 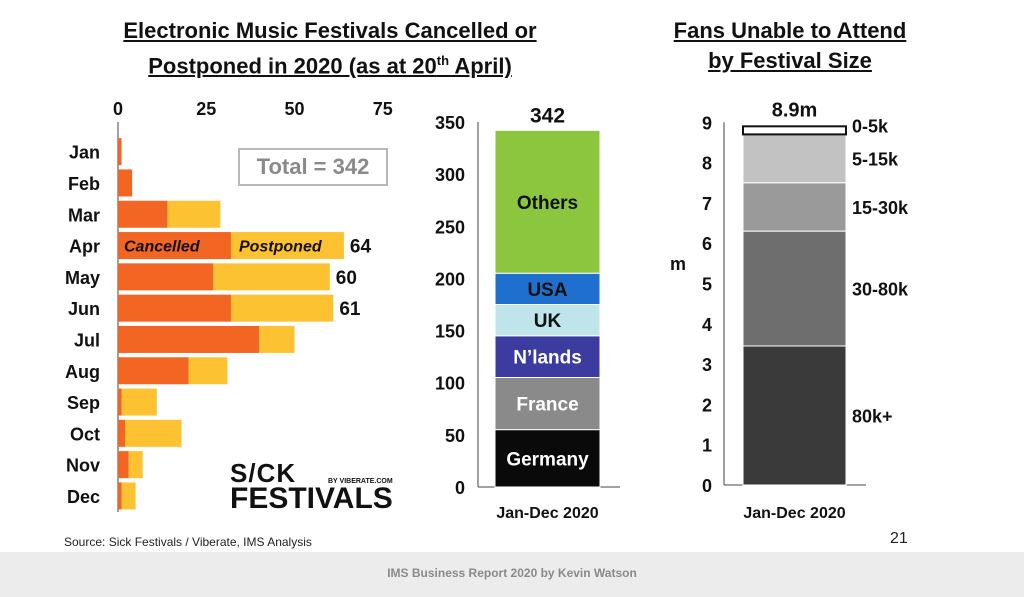 What do you see at coordinates (311, 498) in the screenshot?
I see `logo-line2: FESTIVALS` at bounding box center [311, 498].